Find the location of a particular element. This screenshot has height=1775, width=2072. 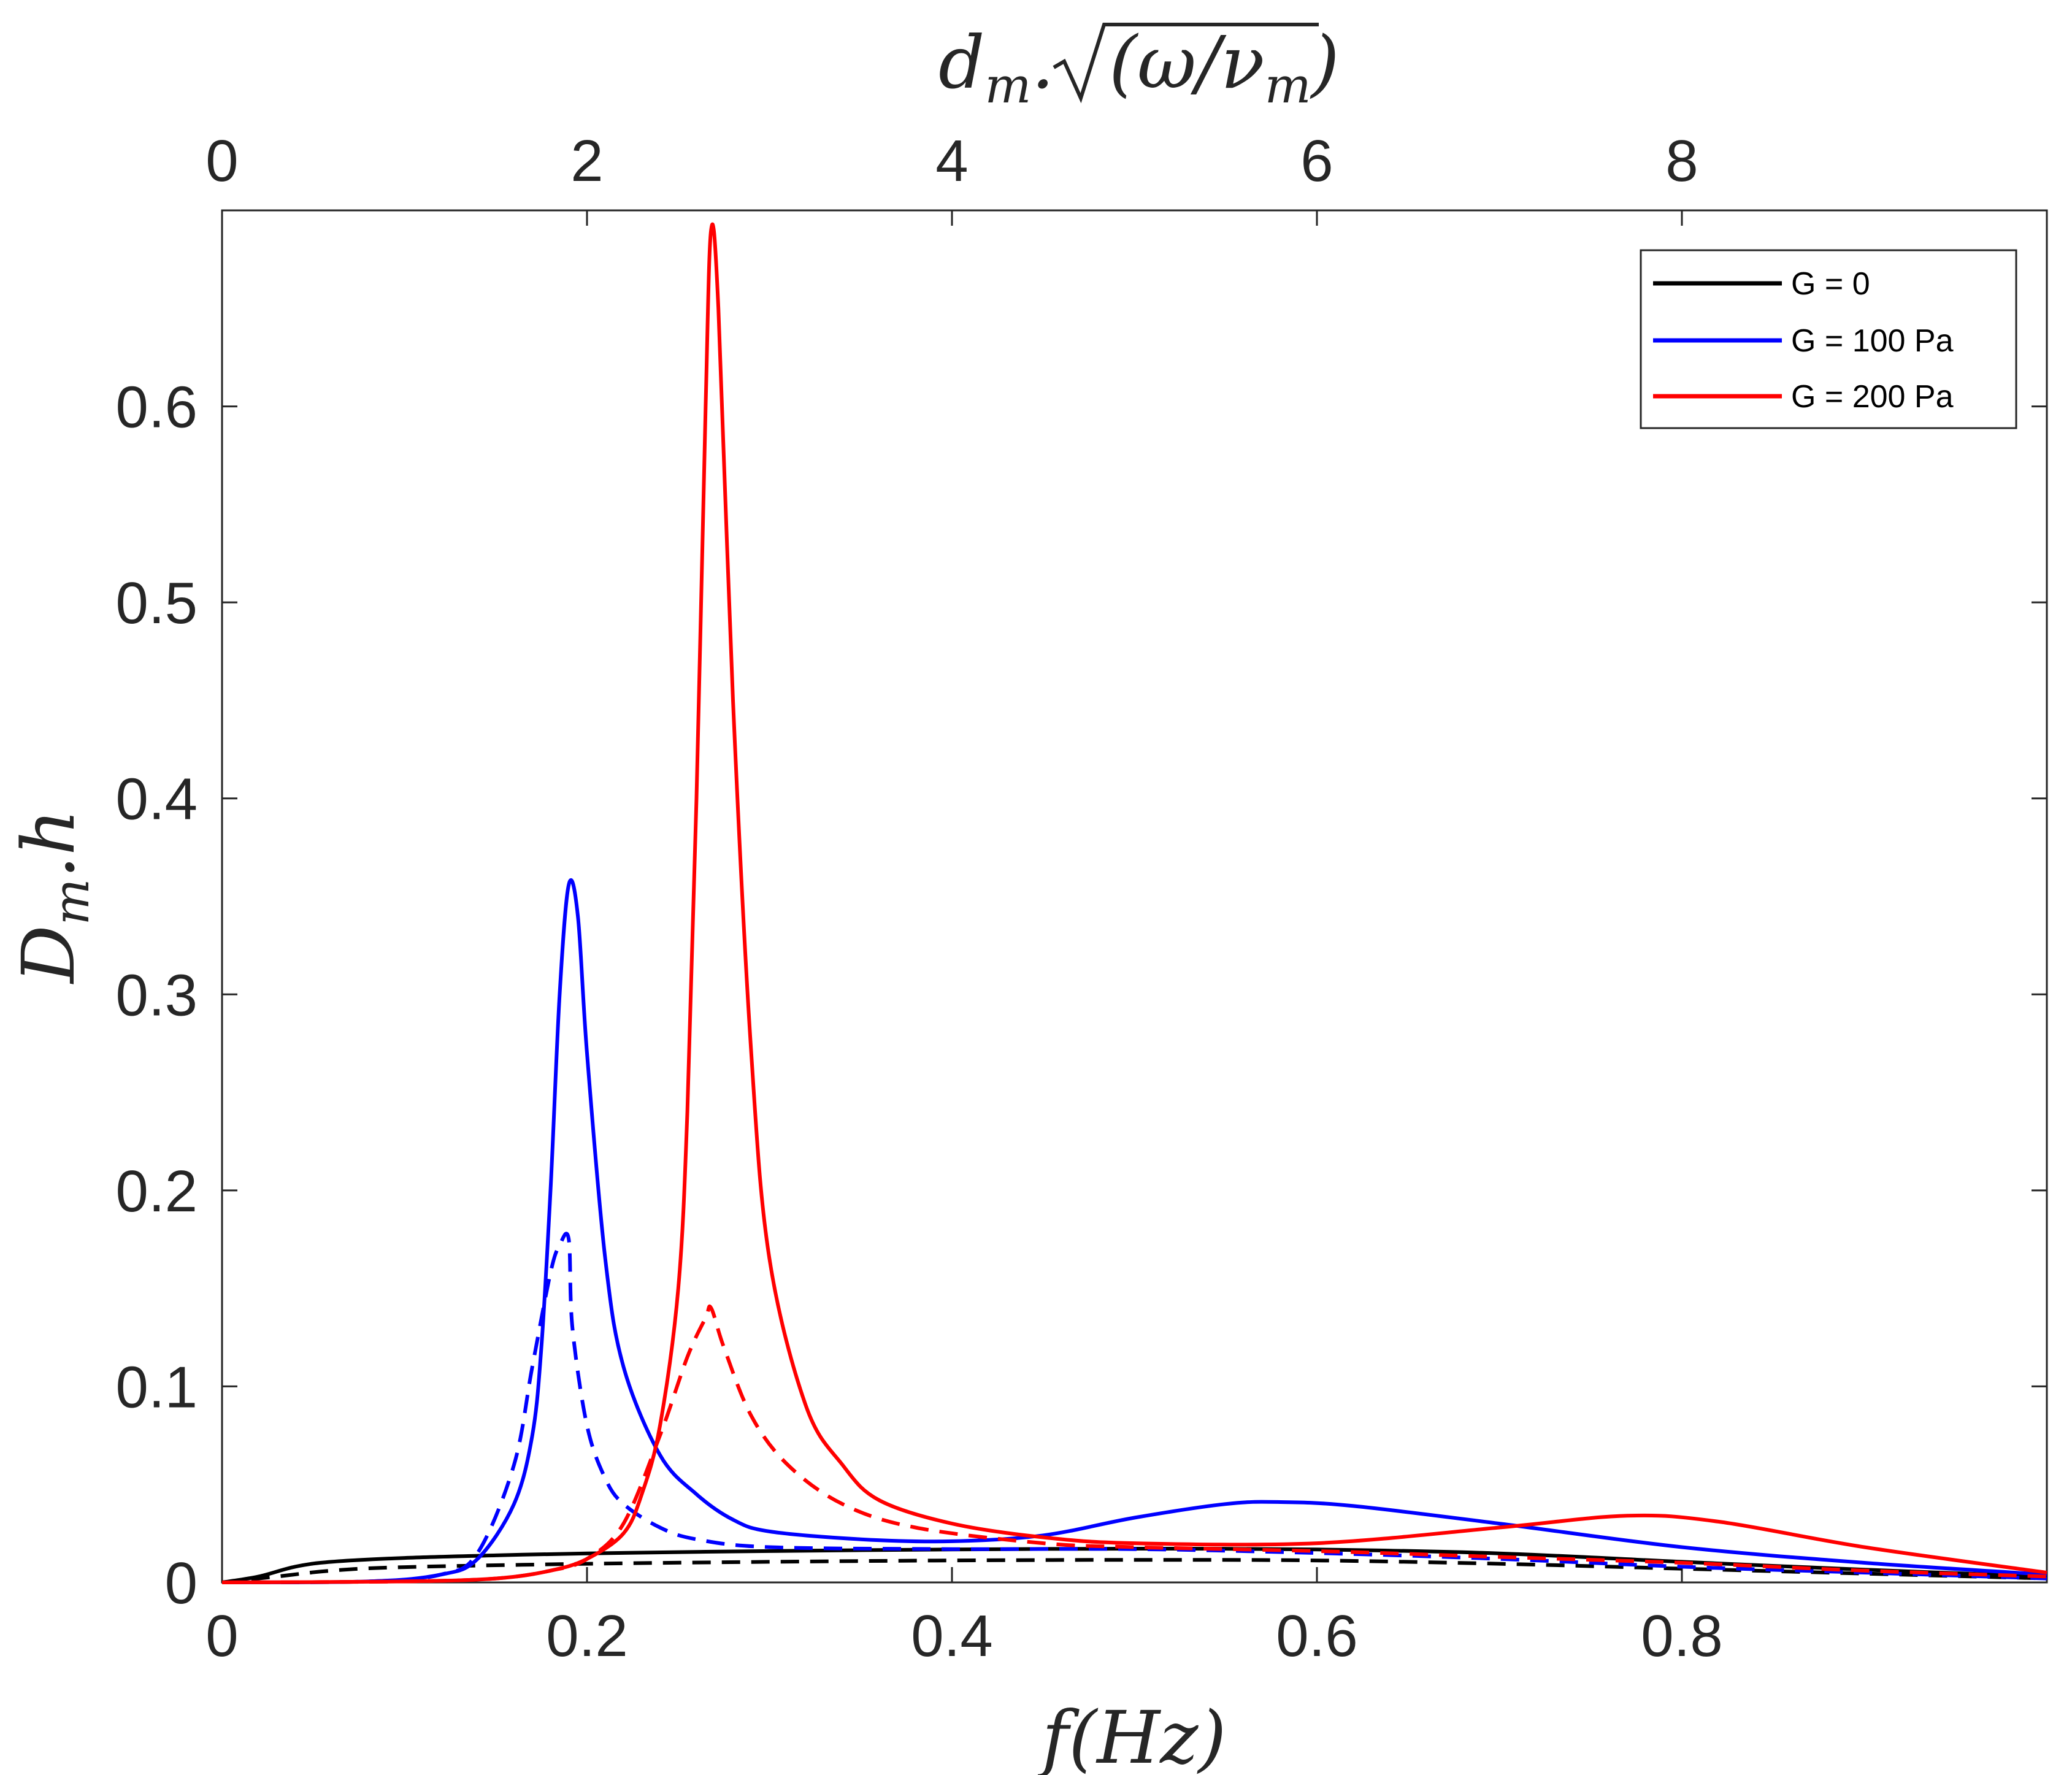

top-tick-label: 0 is located at coordinates (221, 161).